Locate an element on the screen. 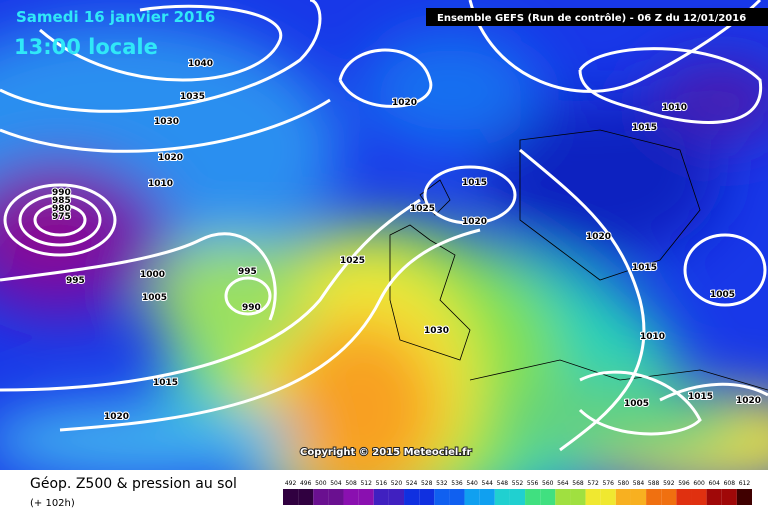 The height and width of the screenshot is (512, 768). copyright: Copyright © 2015 Meteociel.fr is located at coordinates (385, 452).